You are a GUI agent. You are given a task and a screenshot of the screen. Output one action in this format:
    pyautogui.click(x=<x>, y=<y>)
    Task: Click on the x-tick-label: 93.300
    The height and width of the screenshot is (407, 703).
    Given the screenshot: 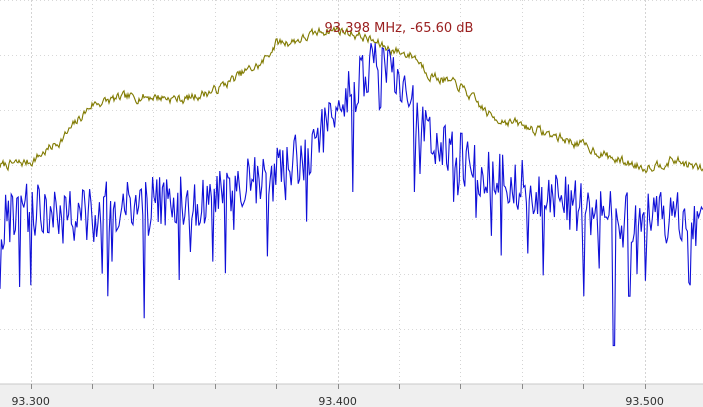 What is the action you would take?
    pyautogui.click(x=30, y=401)
    